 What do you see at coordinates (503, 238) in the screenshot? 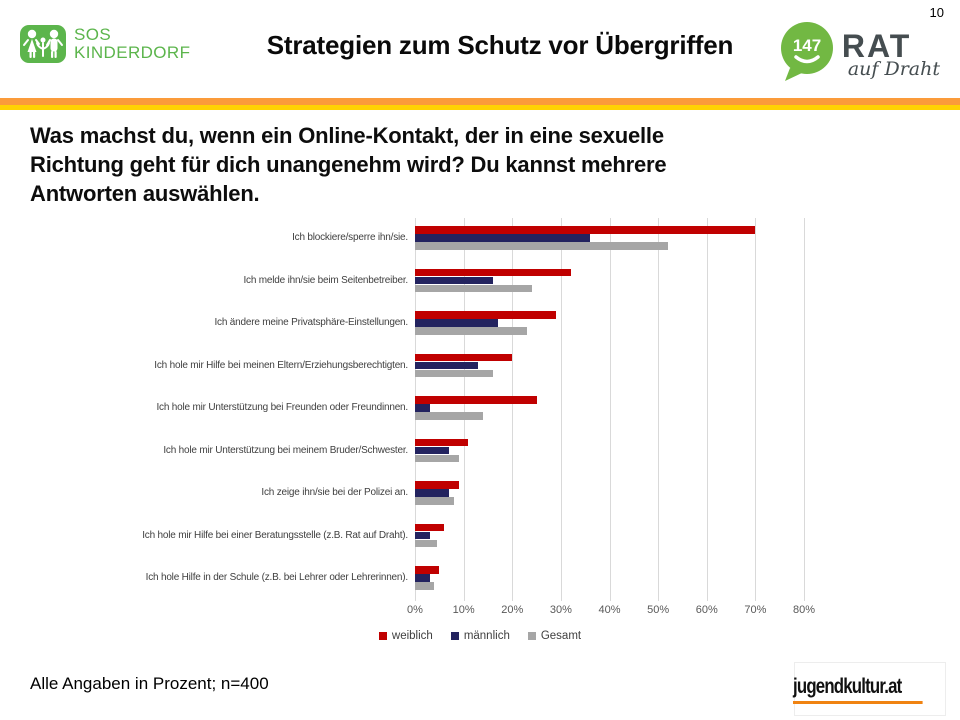
I see `bar-männlich-0` at bounding box center [503, 238].